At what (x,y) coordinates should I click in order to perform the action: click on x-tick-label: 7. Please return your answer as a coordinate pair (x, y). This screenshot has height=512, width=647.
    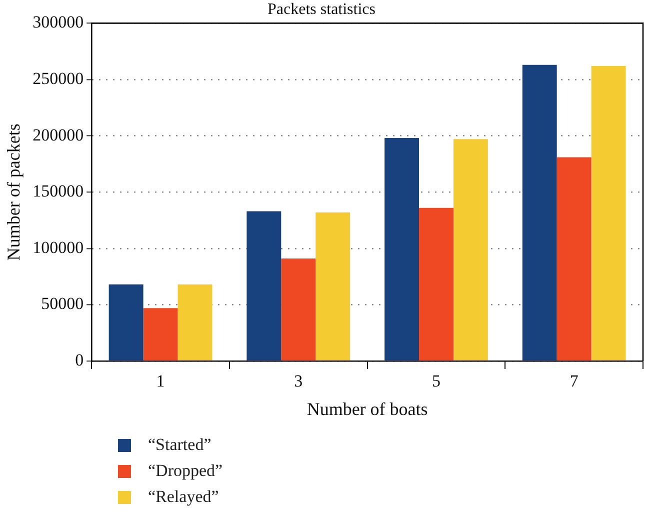
    Looking at the image, I should click on (574, 381).